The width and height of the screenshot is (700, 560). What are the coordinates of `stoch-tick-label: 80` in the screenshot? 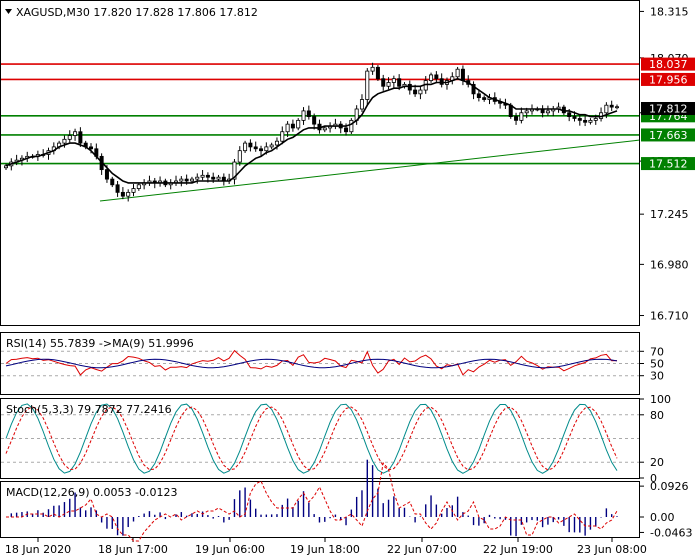 It's located at (657, 415).